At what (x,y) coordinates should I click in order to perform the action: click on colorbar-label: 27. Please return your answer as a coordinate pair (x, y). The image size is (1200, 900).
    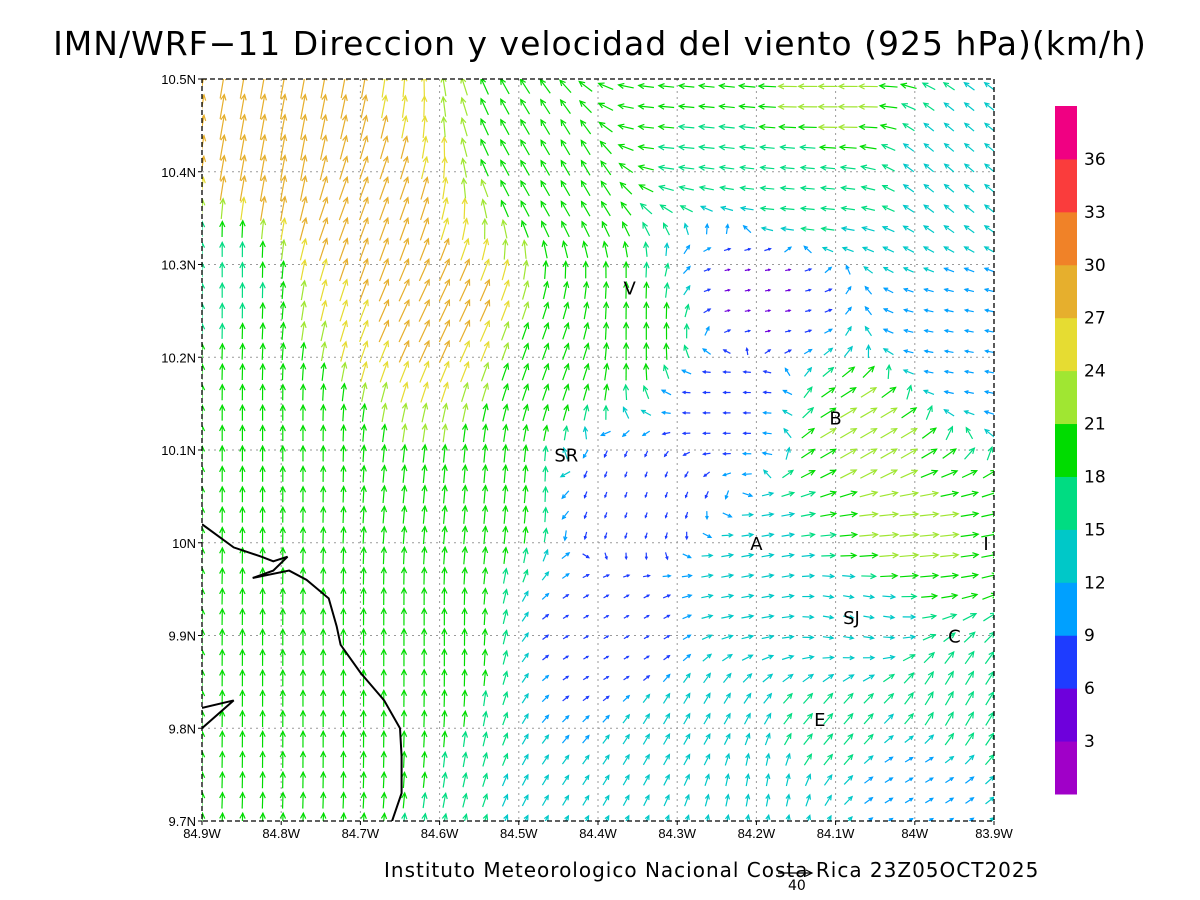
    Looking at the image, I should click on (1095, 319).